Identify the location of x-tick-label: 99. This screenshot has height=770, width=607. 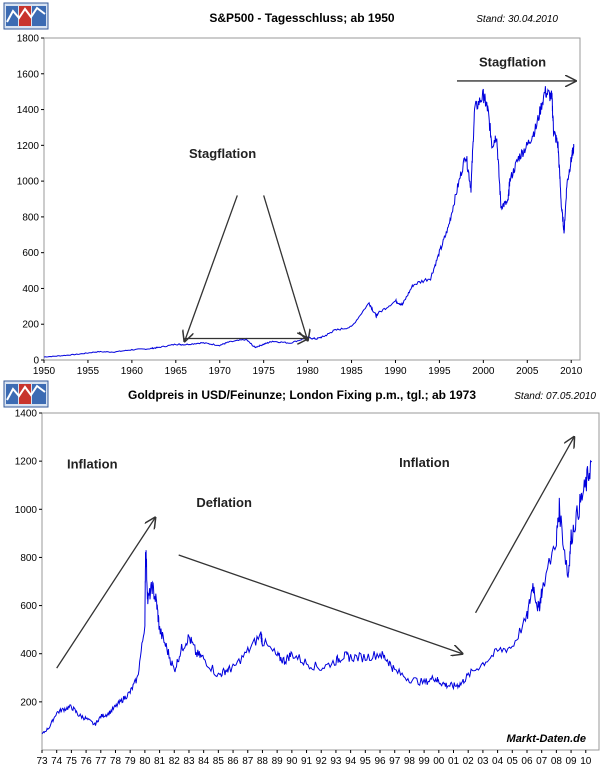
(425, 761).